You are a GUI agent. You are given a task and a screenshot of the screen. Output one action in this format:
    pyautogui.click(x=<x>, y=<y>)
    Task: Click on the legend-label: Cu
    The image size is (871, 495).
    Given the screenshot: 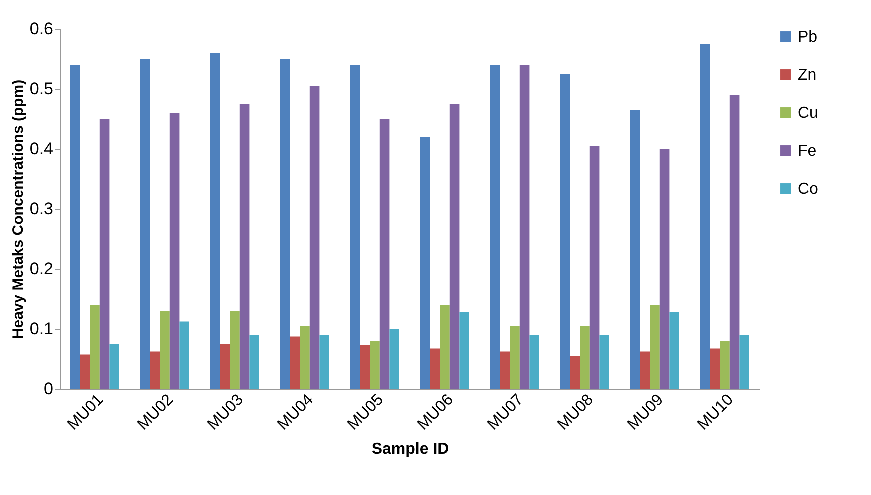 What is the action you would take?
    pyautogui.click(x=808, y=113)
    